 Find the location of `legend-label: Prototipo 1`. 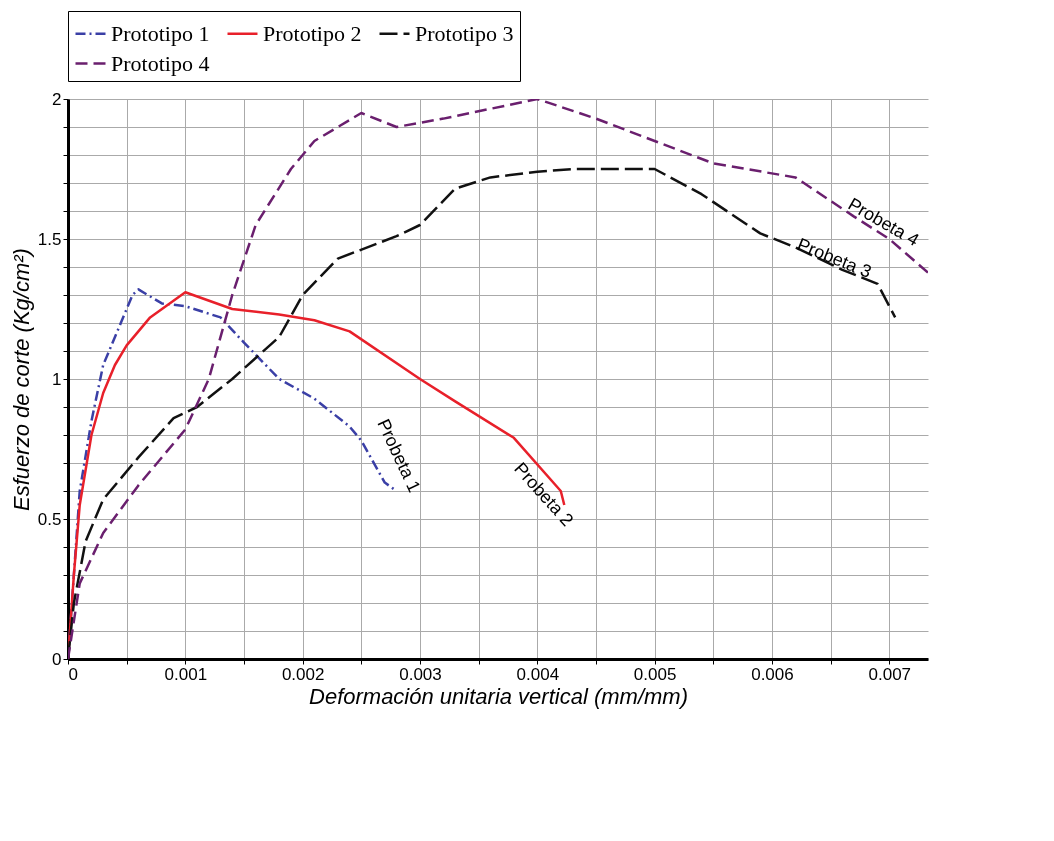

legend-label: Prototipo 1 is located at coordinates (160, 33).